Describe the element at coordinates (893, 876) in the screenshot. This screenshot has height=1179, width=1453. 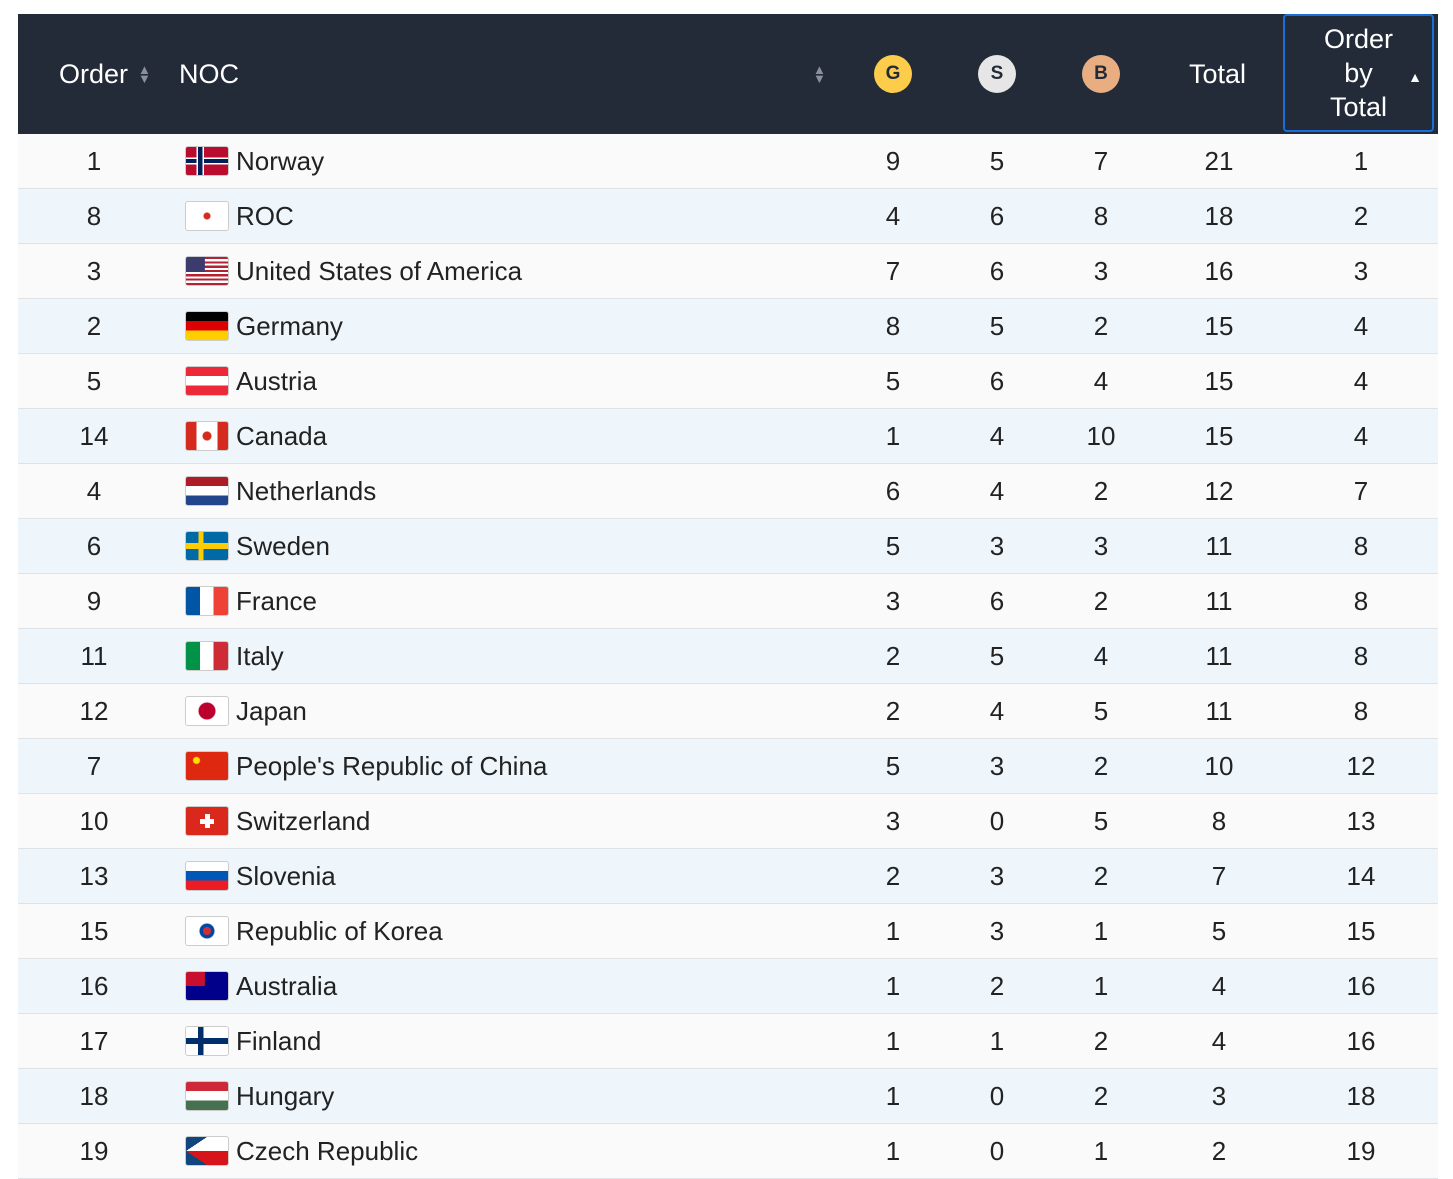
I see `gold-cell: 2` at that location.